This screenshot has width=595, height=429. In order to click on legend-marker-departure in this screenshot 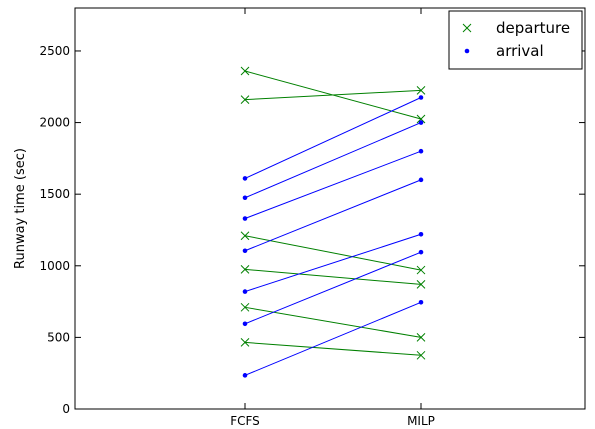, I will do `click(467, 28)`.